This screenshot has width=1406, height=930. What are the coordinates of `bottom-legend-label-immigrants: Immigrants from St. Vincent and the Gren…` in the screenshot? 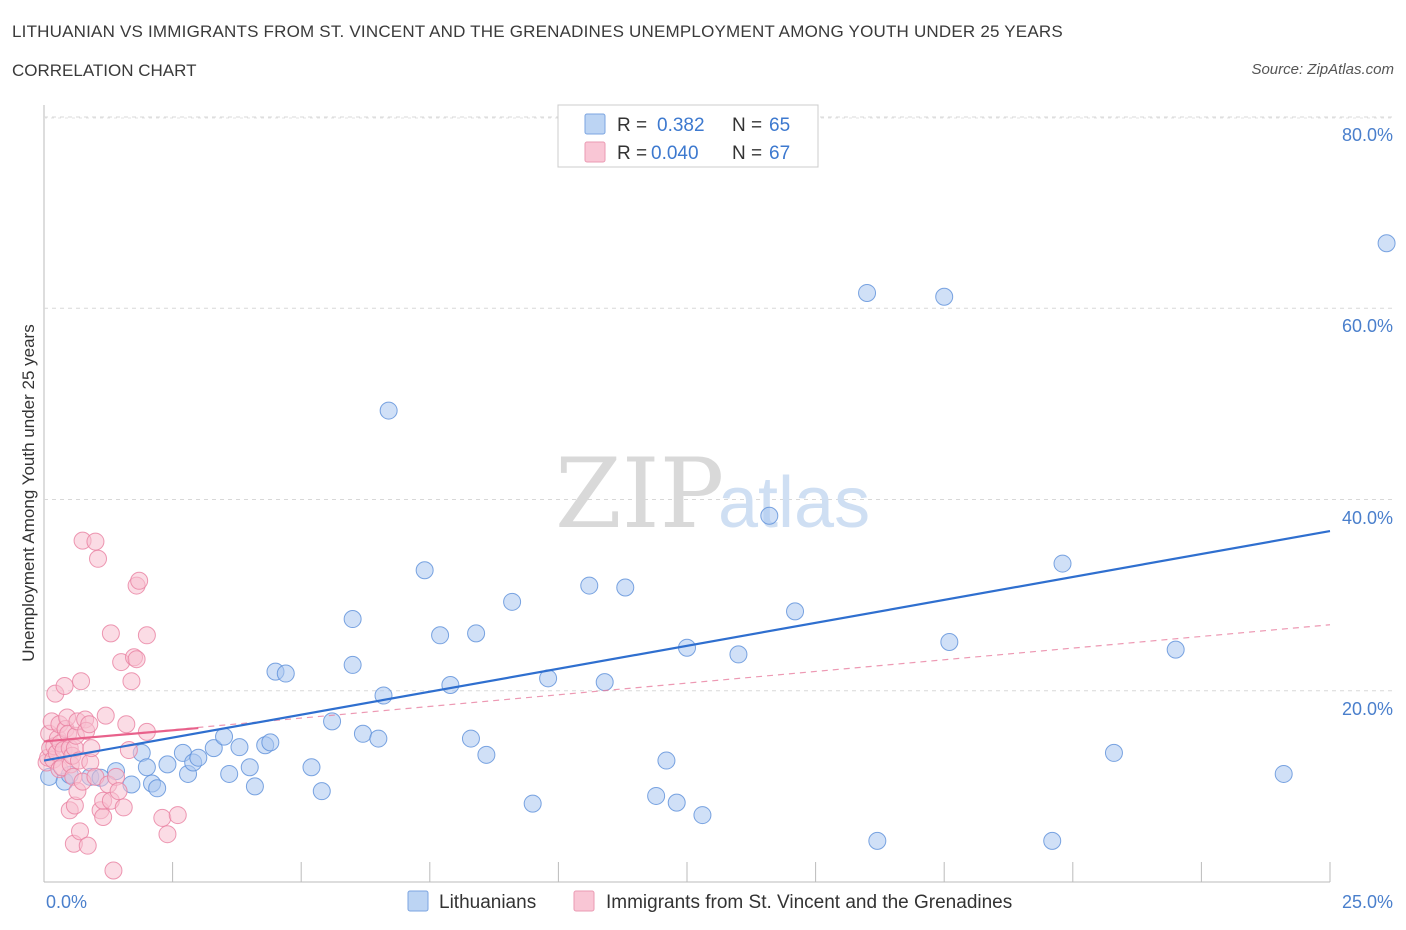 It's located at (809, 902).